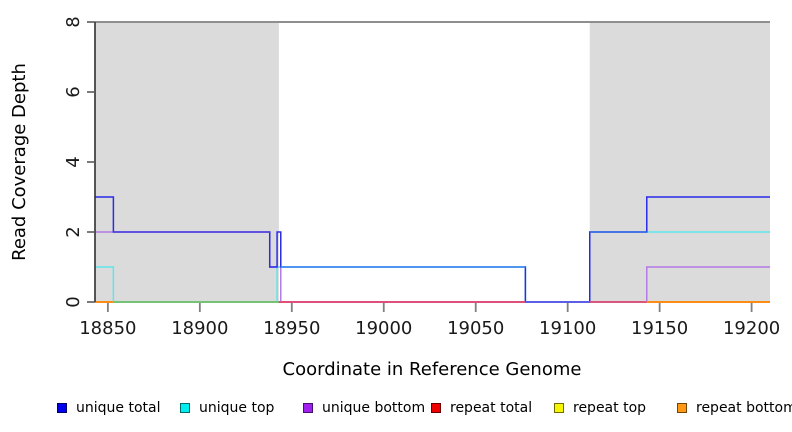  I want to click on y-tick-label: 4, so click(73, 161).